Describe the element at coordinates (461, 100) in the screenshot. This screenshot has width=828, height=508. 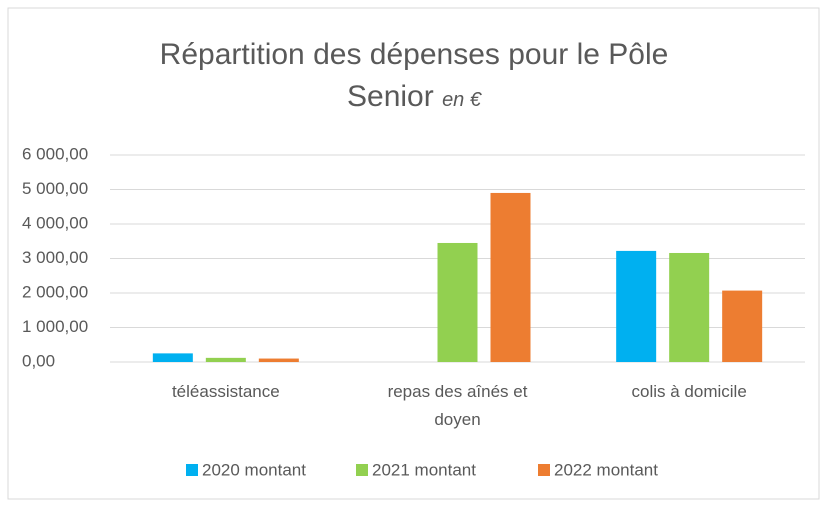
I see `title-unit: en €` at that location.